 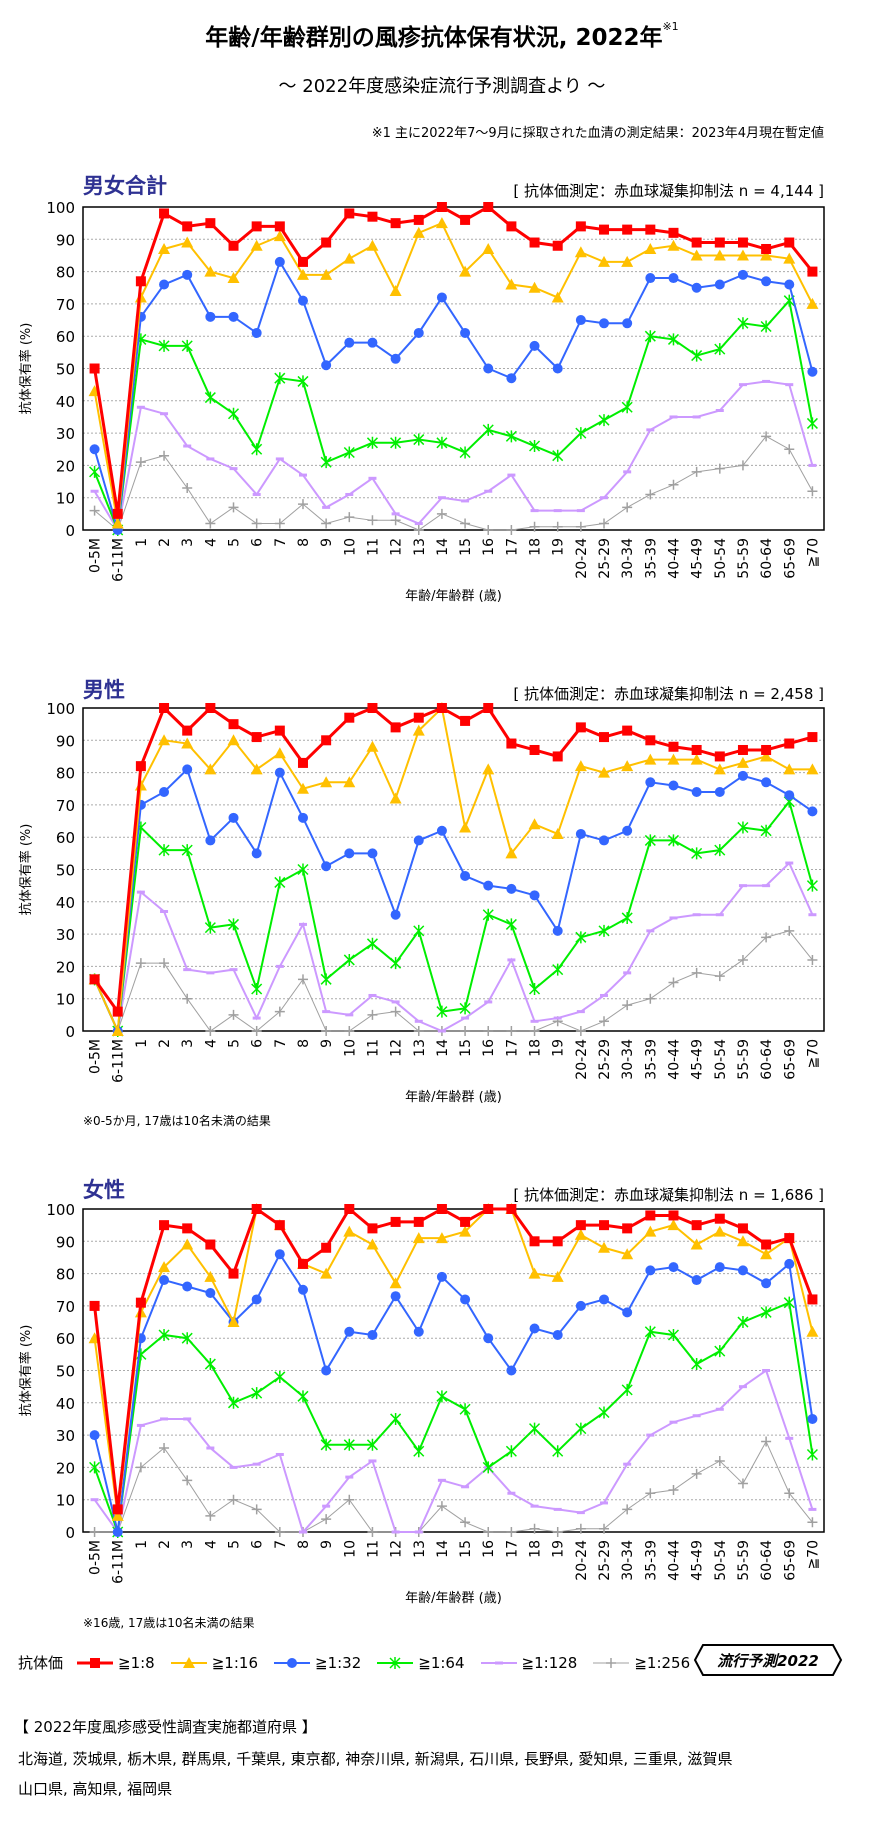 What do you see at coordinates (70, 1533) in the screenshot?
I see `y-tick-label: 0` at bounding box center [70, 1533].